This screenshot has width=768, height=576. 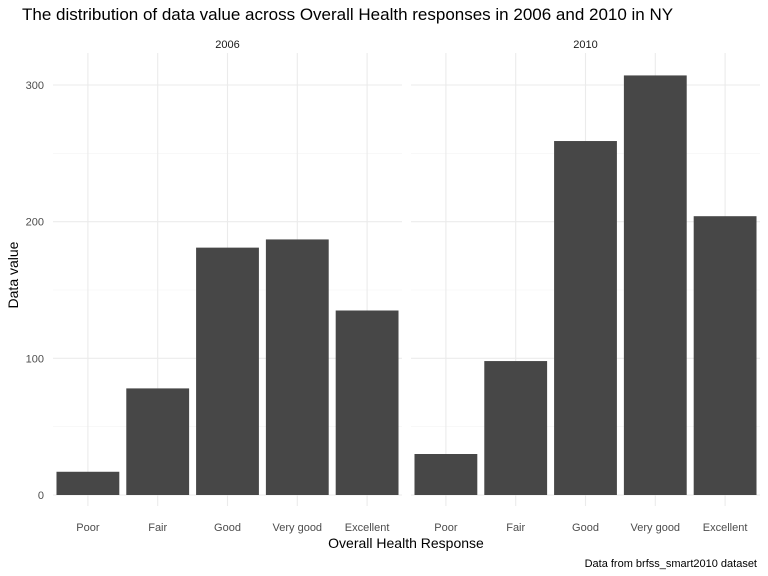 I want to click on bar-2006-good, so click(x=227, y=371).